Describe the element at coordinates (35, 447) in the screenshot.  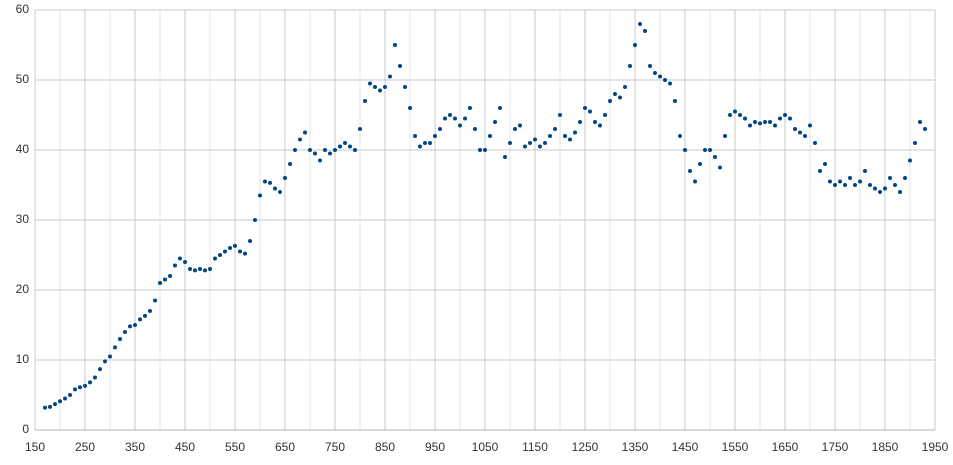
I see `x-tick-label: 150` at that location.